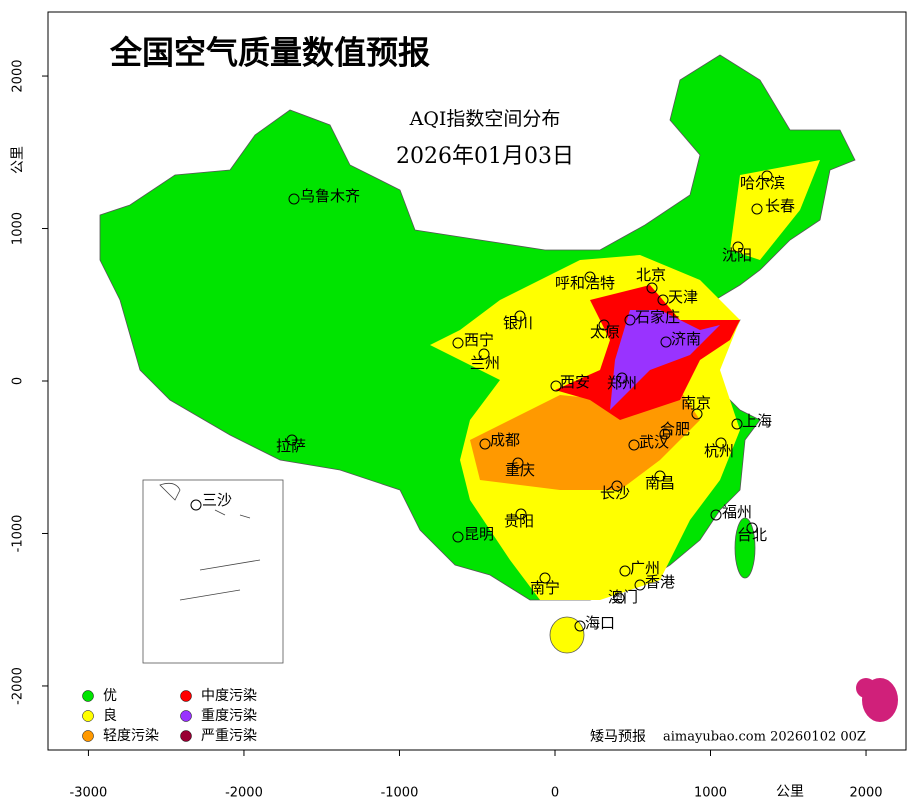  I want to click on city-label: 南昌, so click(660, 483).